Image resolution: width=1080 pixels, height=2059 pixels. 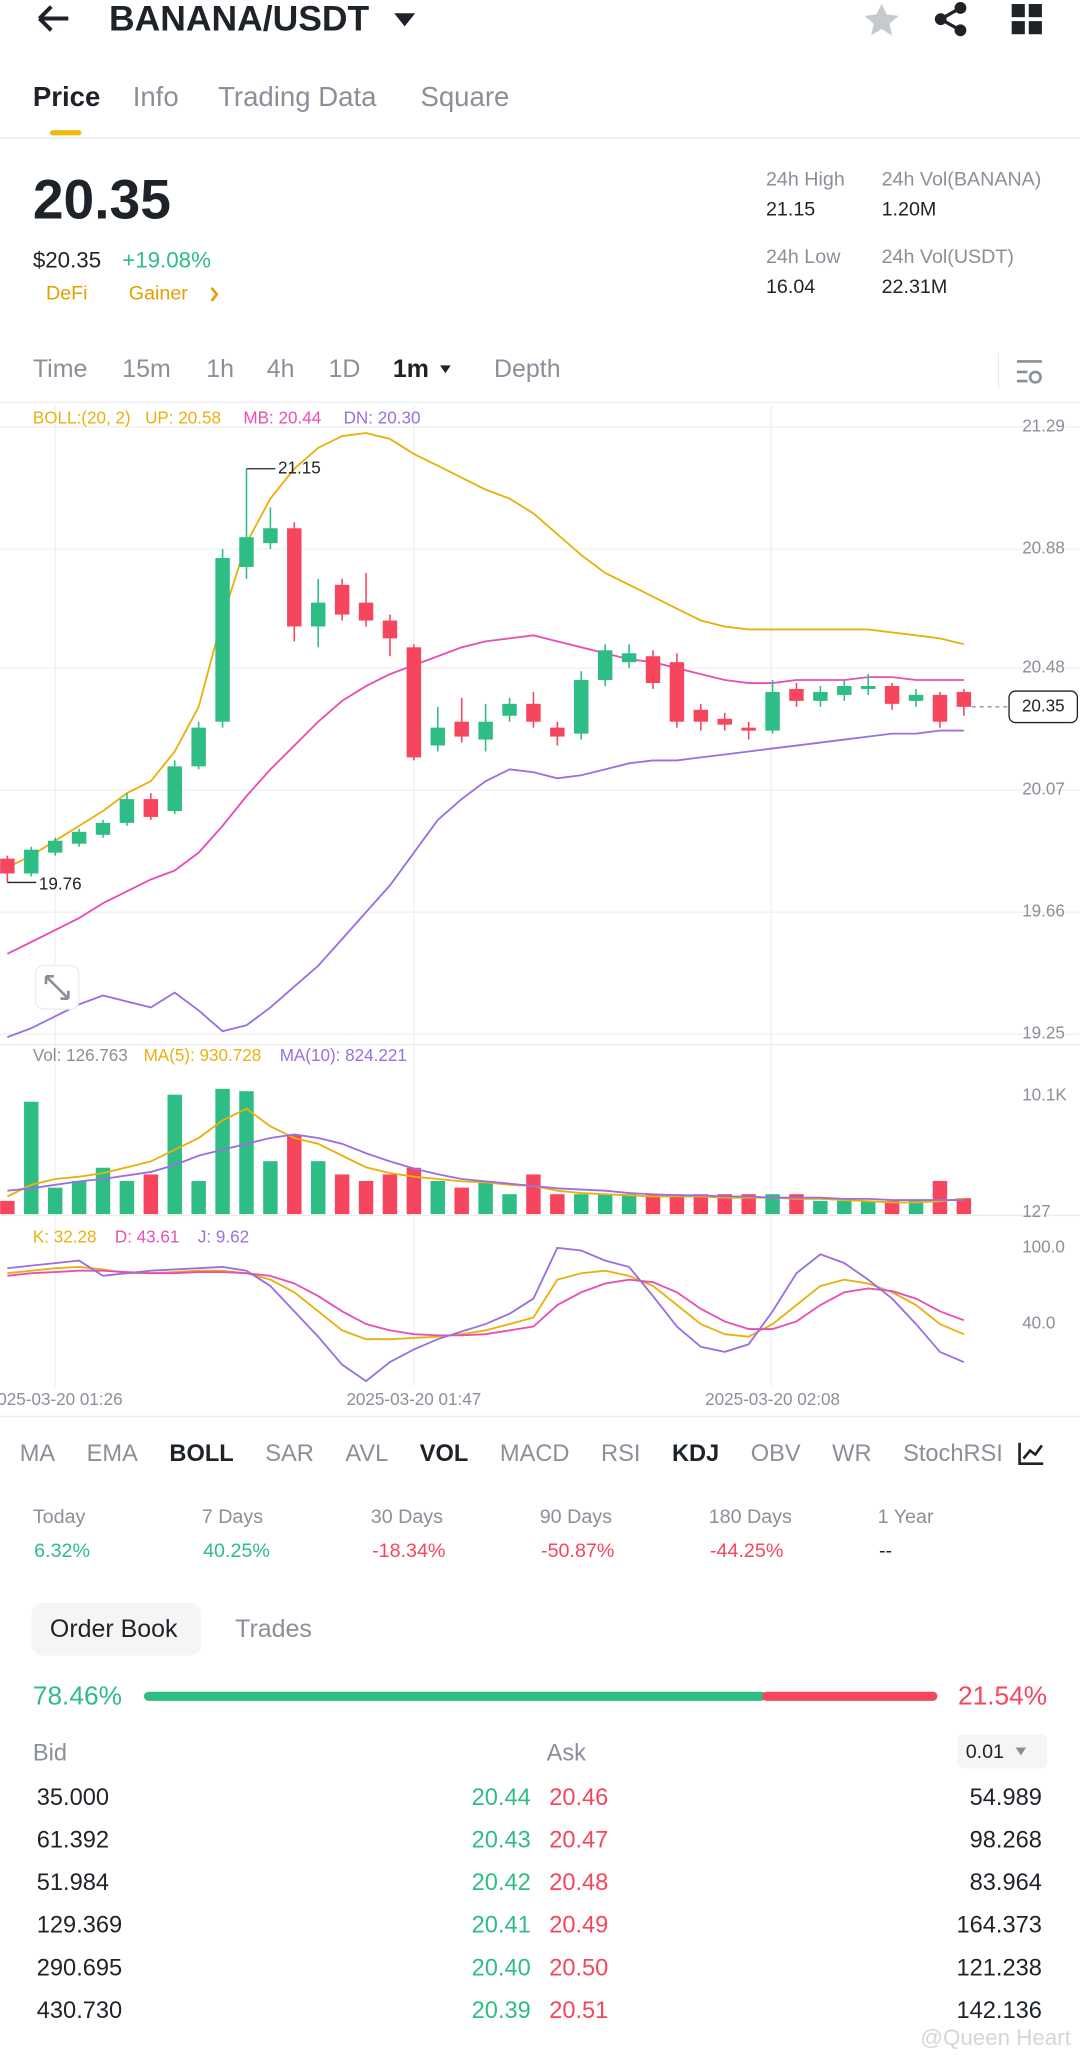 What do you see at coordinates (408, 1551) in the screenshot?
I see `period-value: -18.34%` at bounding box center [408, 1551].